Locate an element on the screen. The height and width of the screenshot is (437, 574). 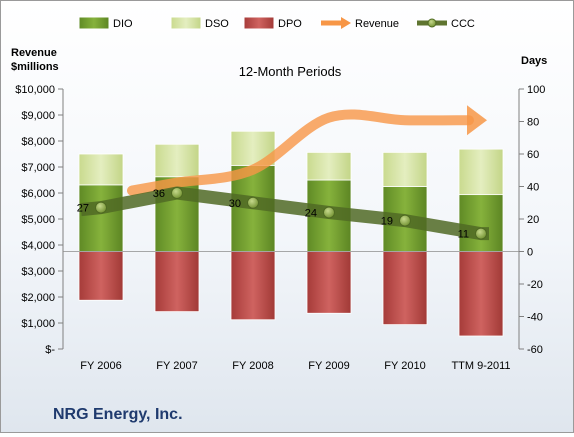
left-tick-label: $7,000 is located at coordinates (38, 168).